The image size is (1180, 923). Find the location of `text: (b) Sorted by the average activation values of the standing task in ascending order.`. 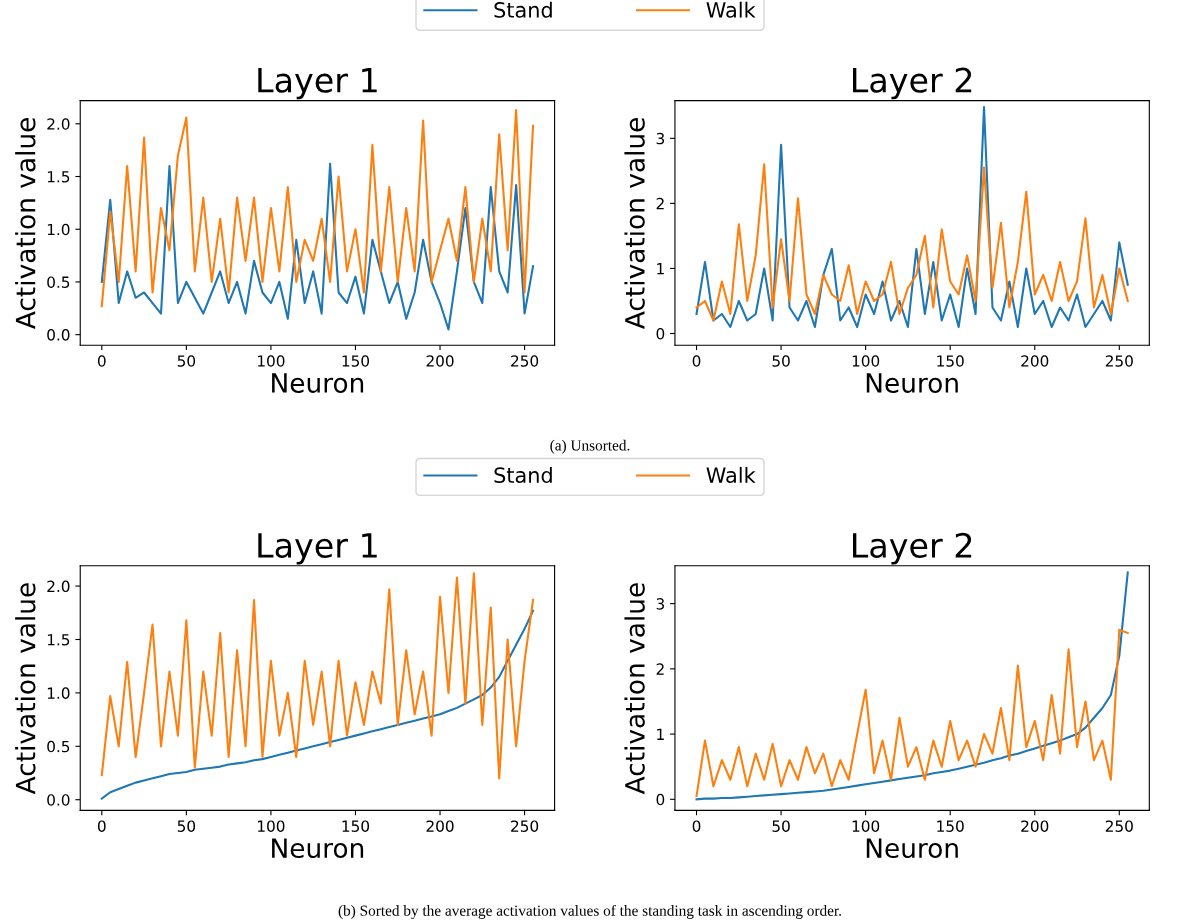

text: (b) Sorted by the average activation values of the standing task in ascending order. is located at coordinates (589, 911).